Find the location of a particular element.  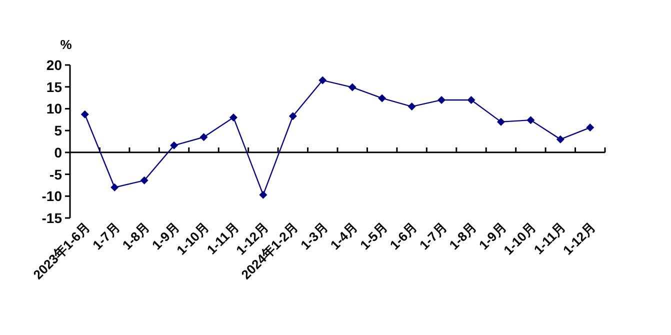

y-tick-label: 20 is located at coordinates (54, 65).